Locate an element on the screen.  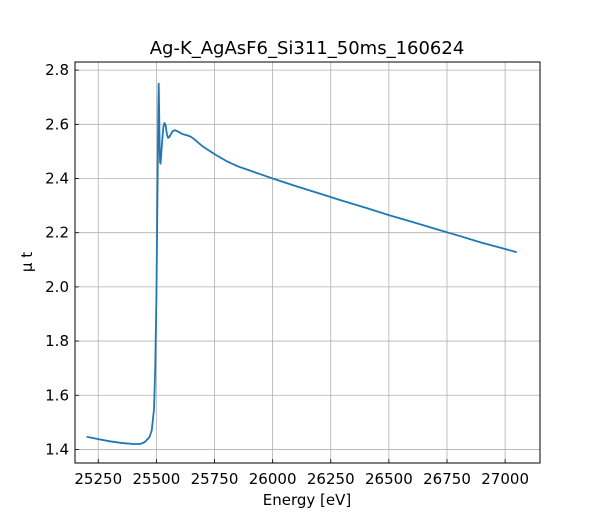
y-tick-label: 1.4 is located at coordinates (57, 449).